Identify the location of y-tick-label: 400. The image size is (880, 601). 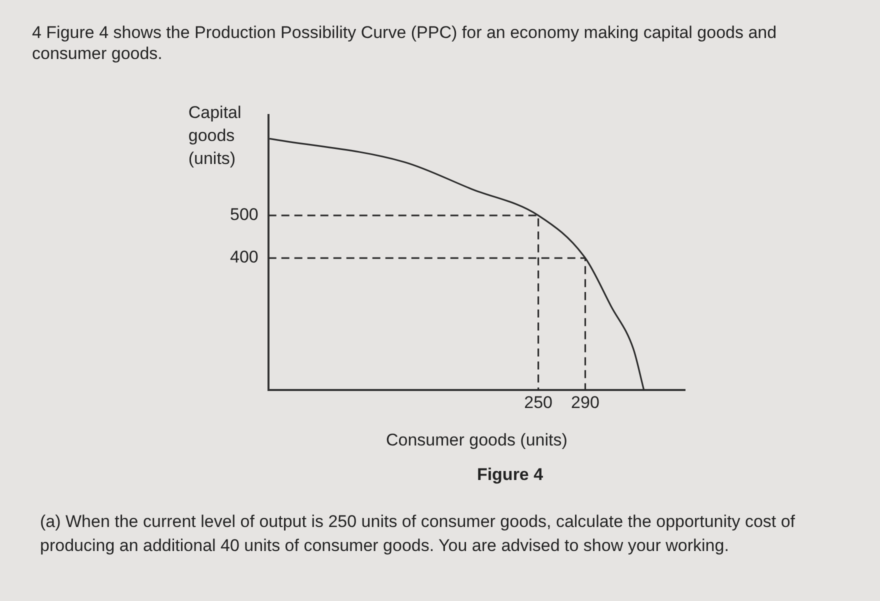
(244, 257).